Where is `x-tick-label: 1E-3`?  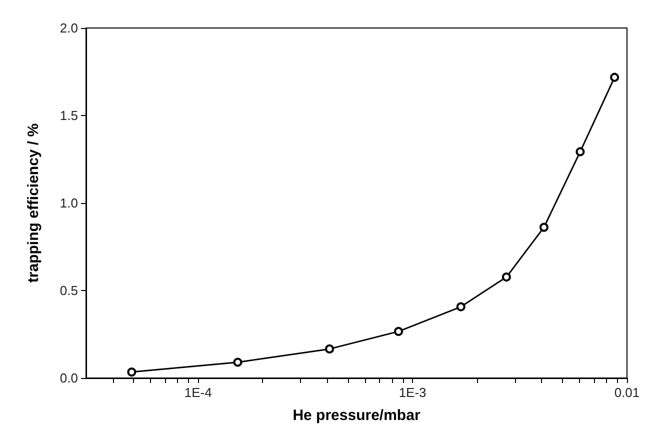 x-tick-label: 1E-3 is located at coordinates (412, 392).